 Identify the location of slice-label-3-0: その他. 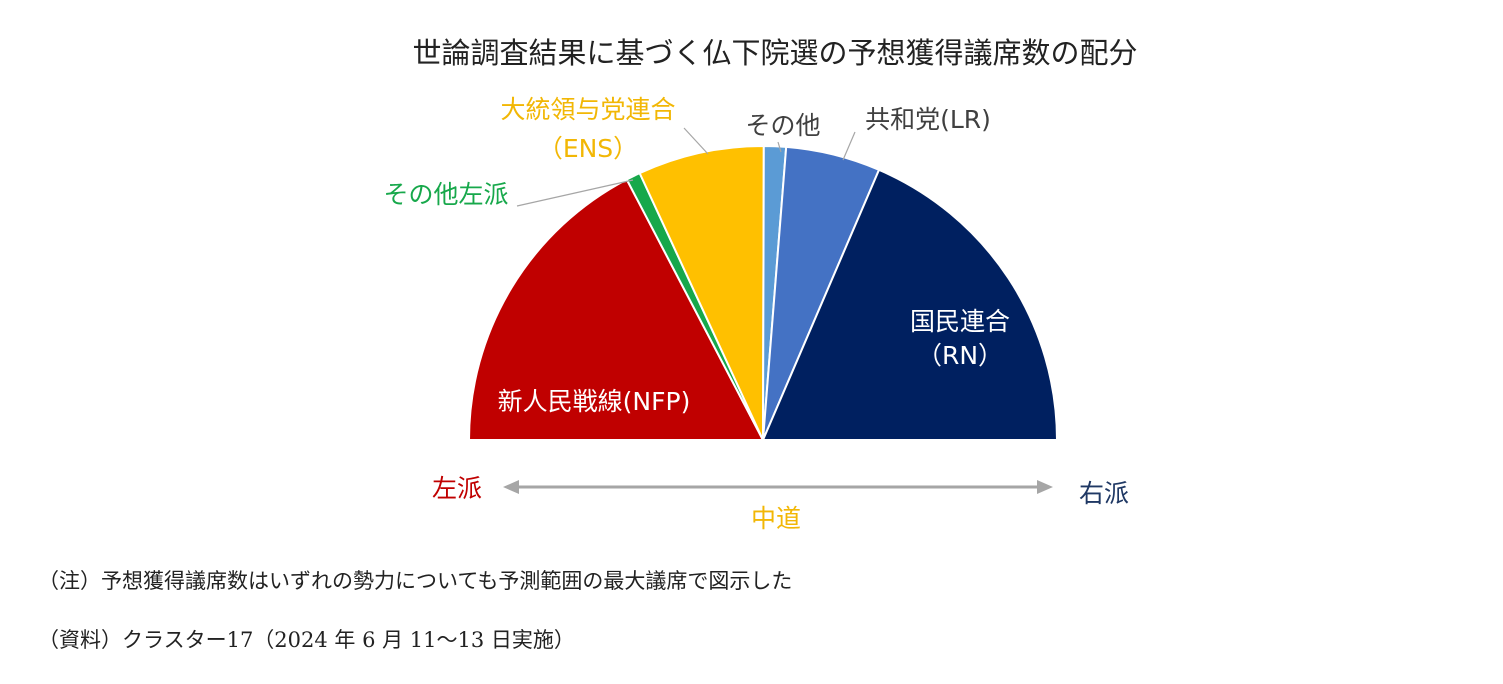
(782, 125).